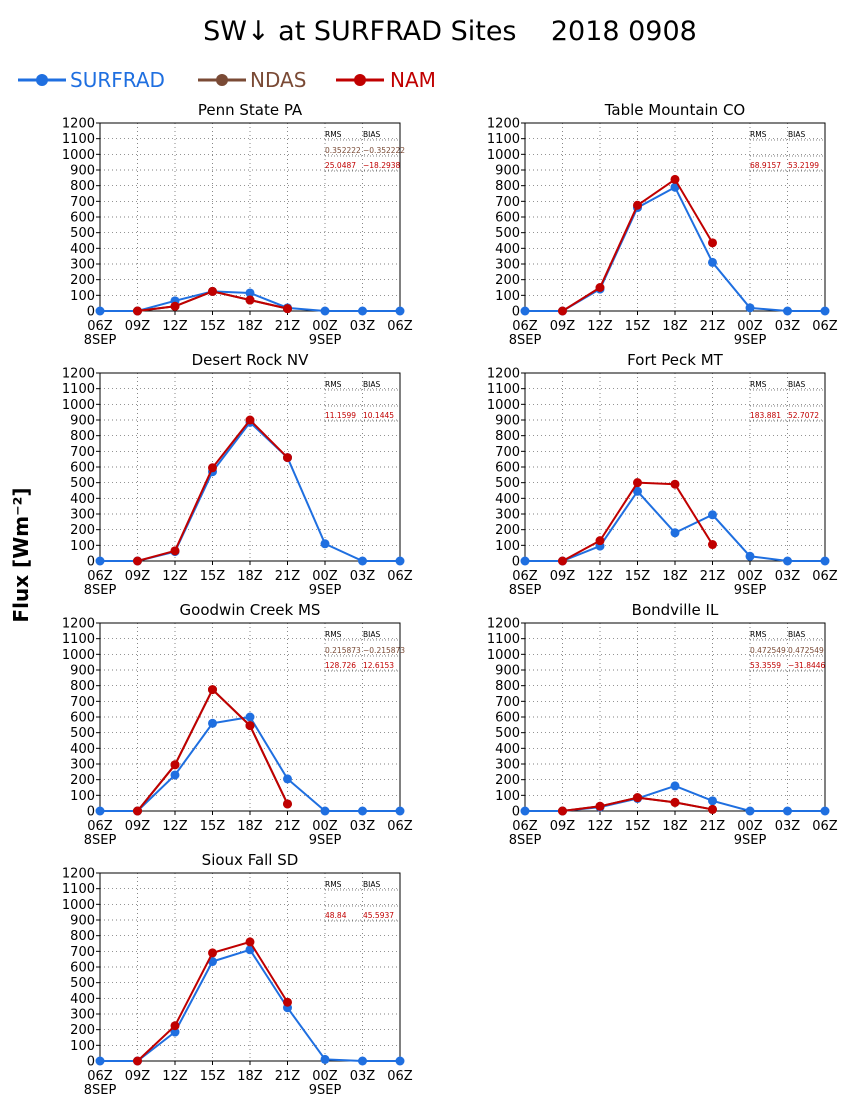  Describe the element at coordinates (413, 80) in the screenshot. I see `legend-label-nam: NAM` at that location.